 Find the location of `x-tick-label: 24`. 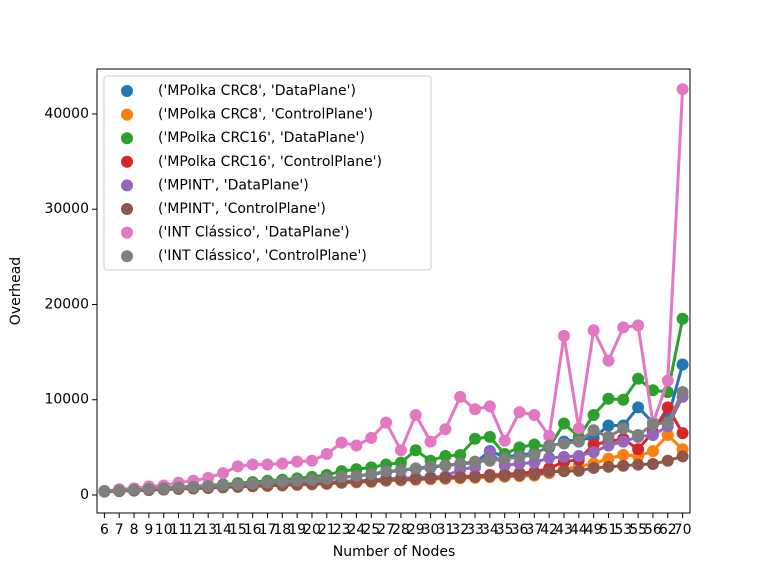

x-tick-label: 24 is located at coordinates (357, 530).